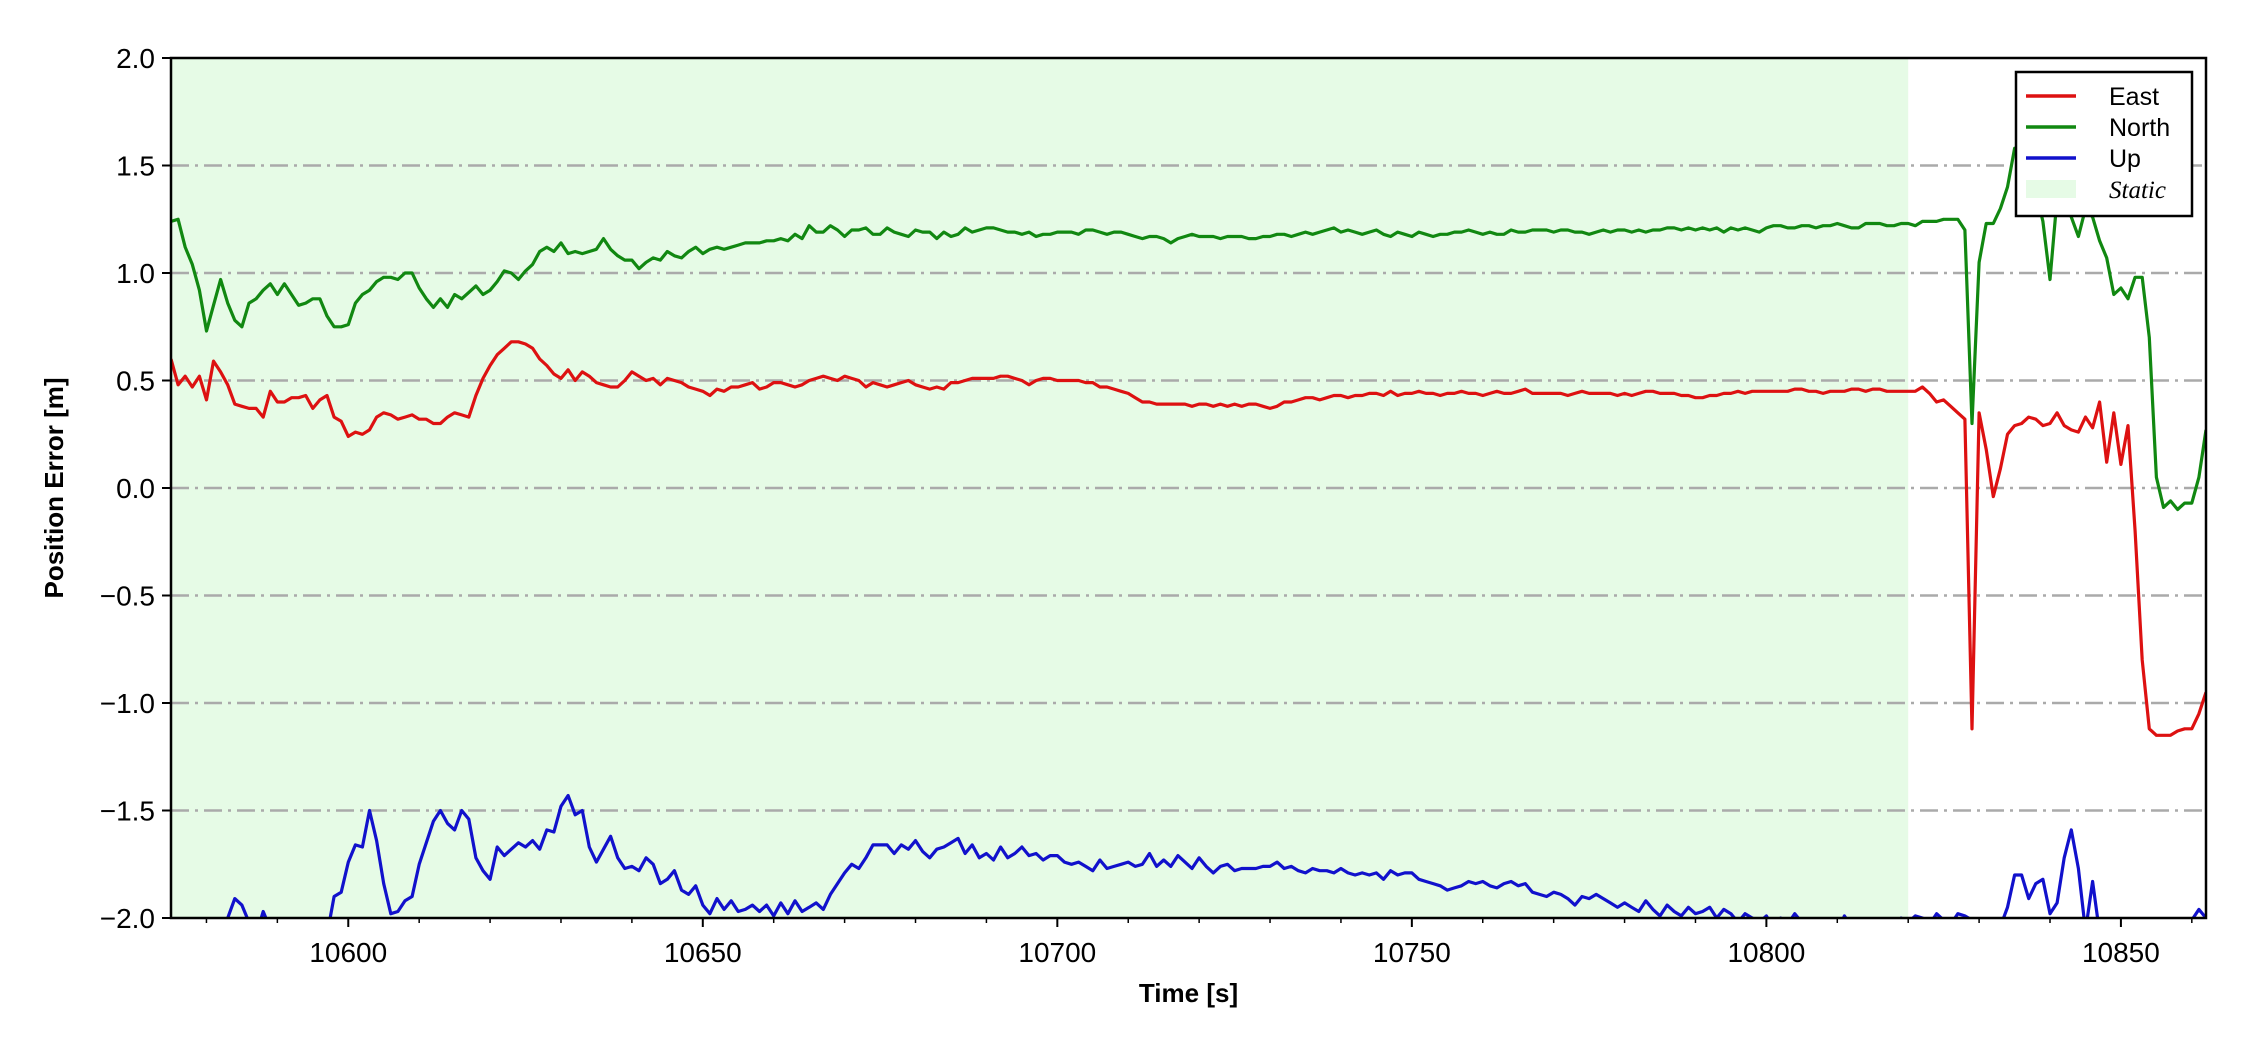 This screenshot has height=1050, width=2250. What do you see at coordinates (2104, 144) in the screenshot?
I see `legend: East North Up Static` at bounding box center [2104, 144].